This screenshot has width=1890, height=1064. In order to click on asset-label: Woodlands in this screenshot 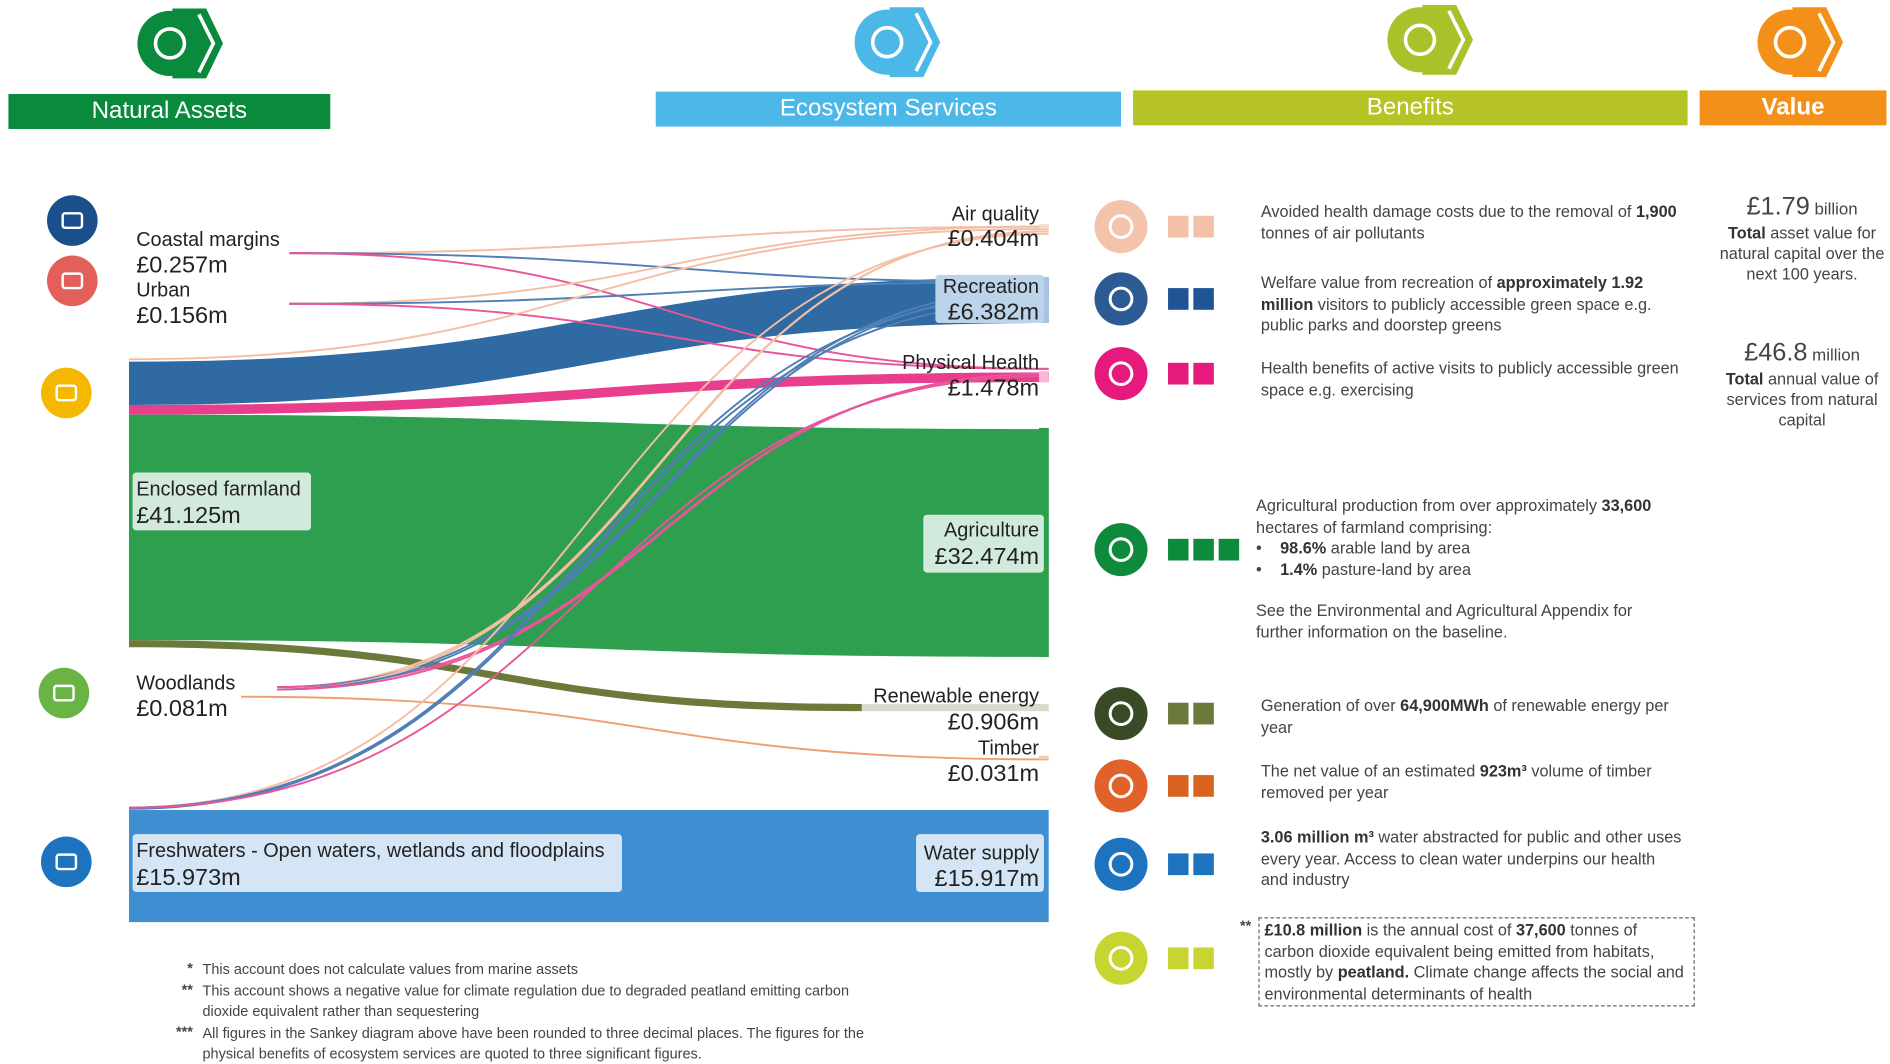, I will do `click(185, 683)`.